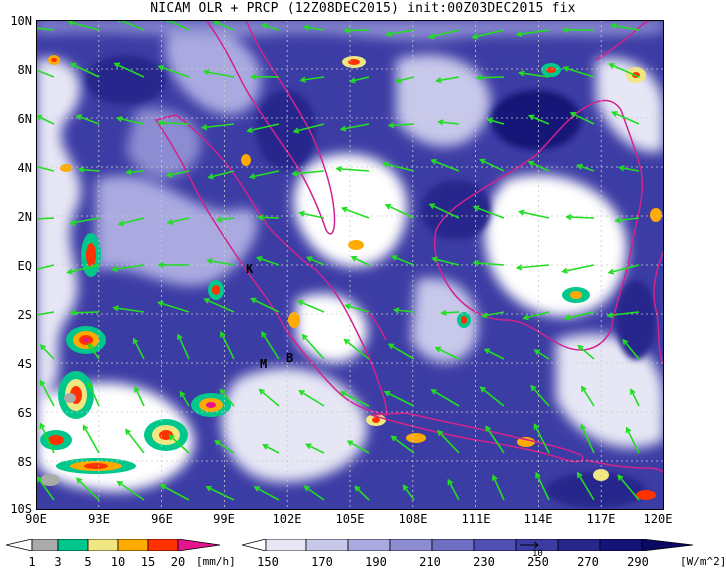  Describe the element at coordinates (430, 562) in the screenshot. I see `olr-tick-210: 210` at that location.